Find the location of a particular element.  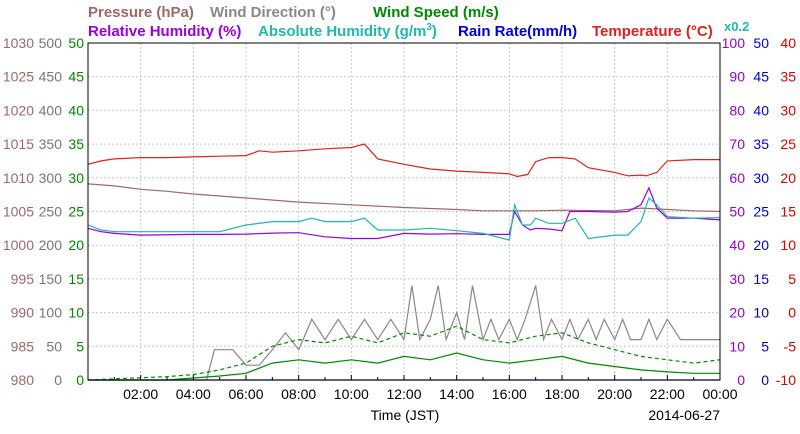

series-line-wind-speed-m-s-gust is located at coordinates (404, 353).